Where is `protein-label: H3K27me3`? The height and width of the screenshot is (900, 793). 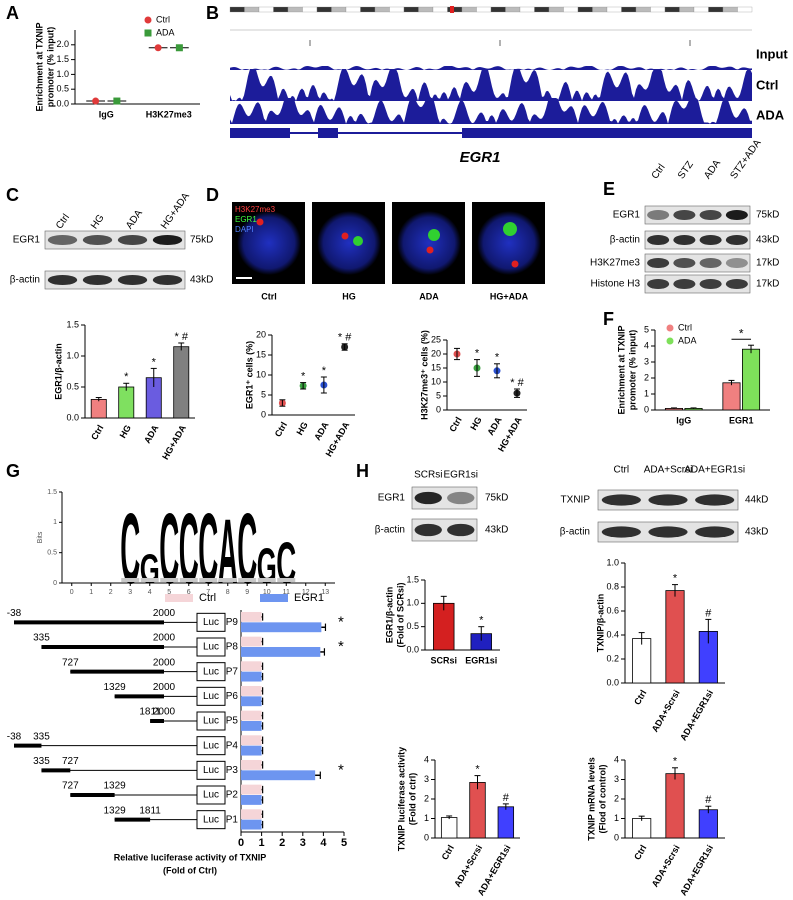
protein-label: H3K27me3 is located at coordinates (615, 263).